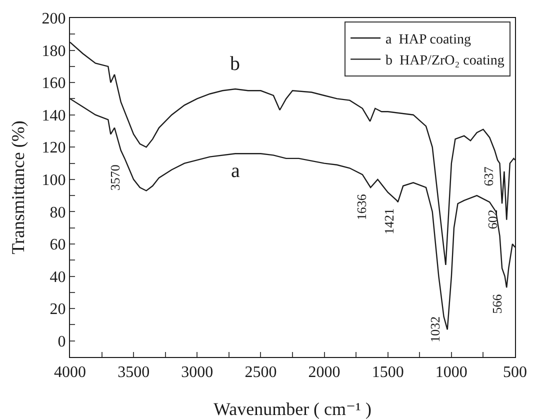 The image size is (537, 419). I want to click on x-tick-label: 2000, so click(324, 373).